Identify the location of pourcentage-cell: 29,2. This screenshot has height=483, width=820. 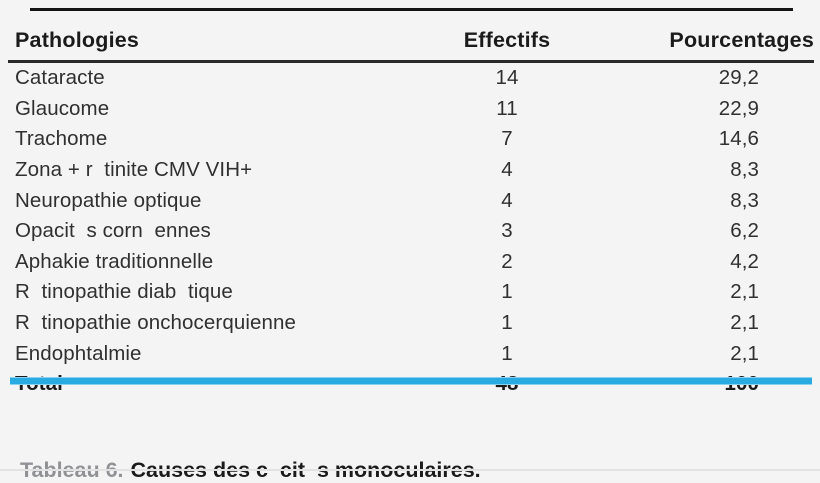
(738, 78).